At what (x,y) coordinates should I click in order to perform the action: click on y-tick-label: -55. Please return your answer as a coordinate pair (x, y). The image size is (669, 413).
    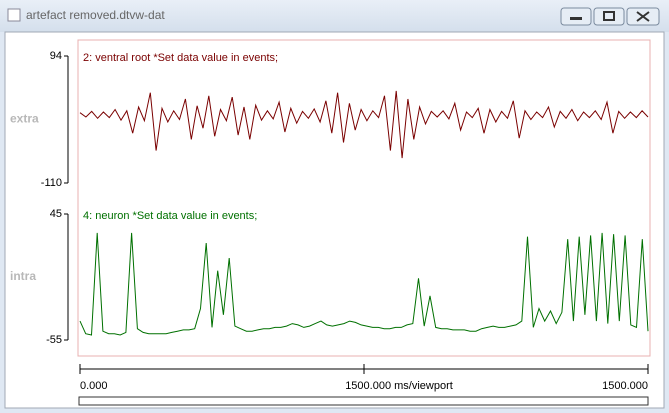
    Looking at the image, I should click on (54, 340).